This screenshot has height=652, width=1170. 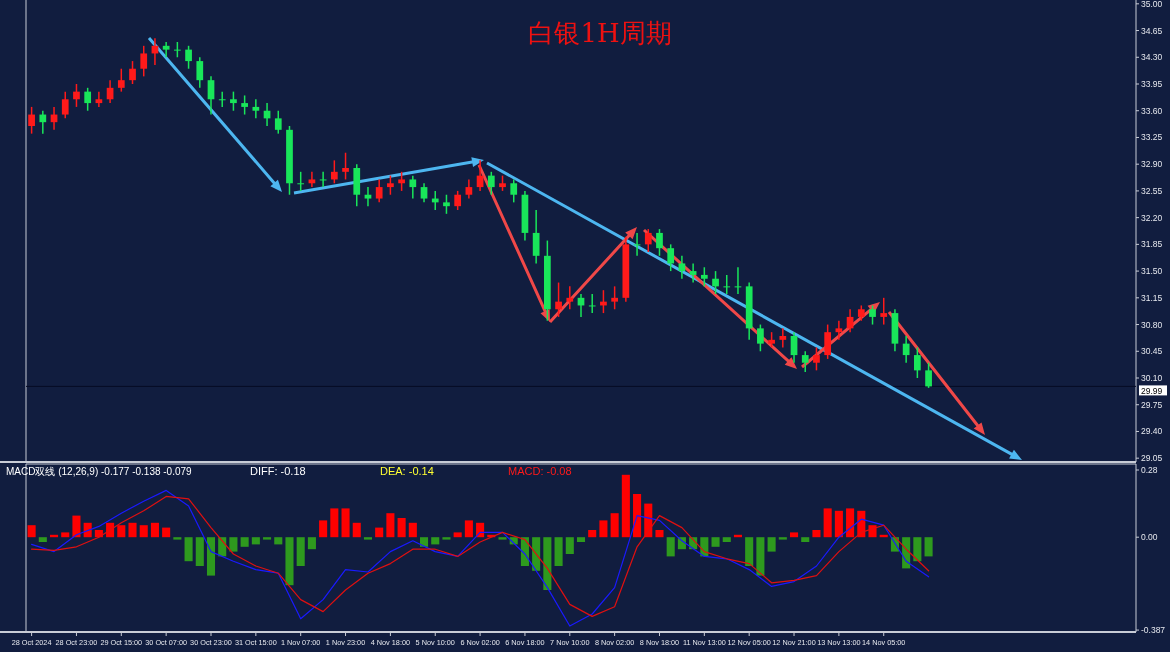 What do you see at coordinates (1152, 4) in the screenshot?
I see `y-tick-label: 35.00` at bounding box center [1152, 4].